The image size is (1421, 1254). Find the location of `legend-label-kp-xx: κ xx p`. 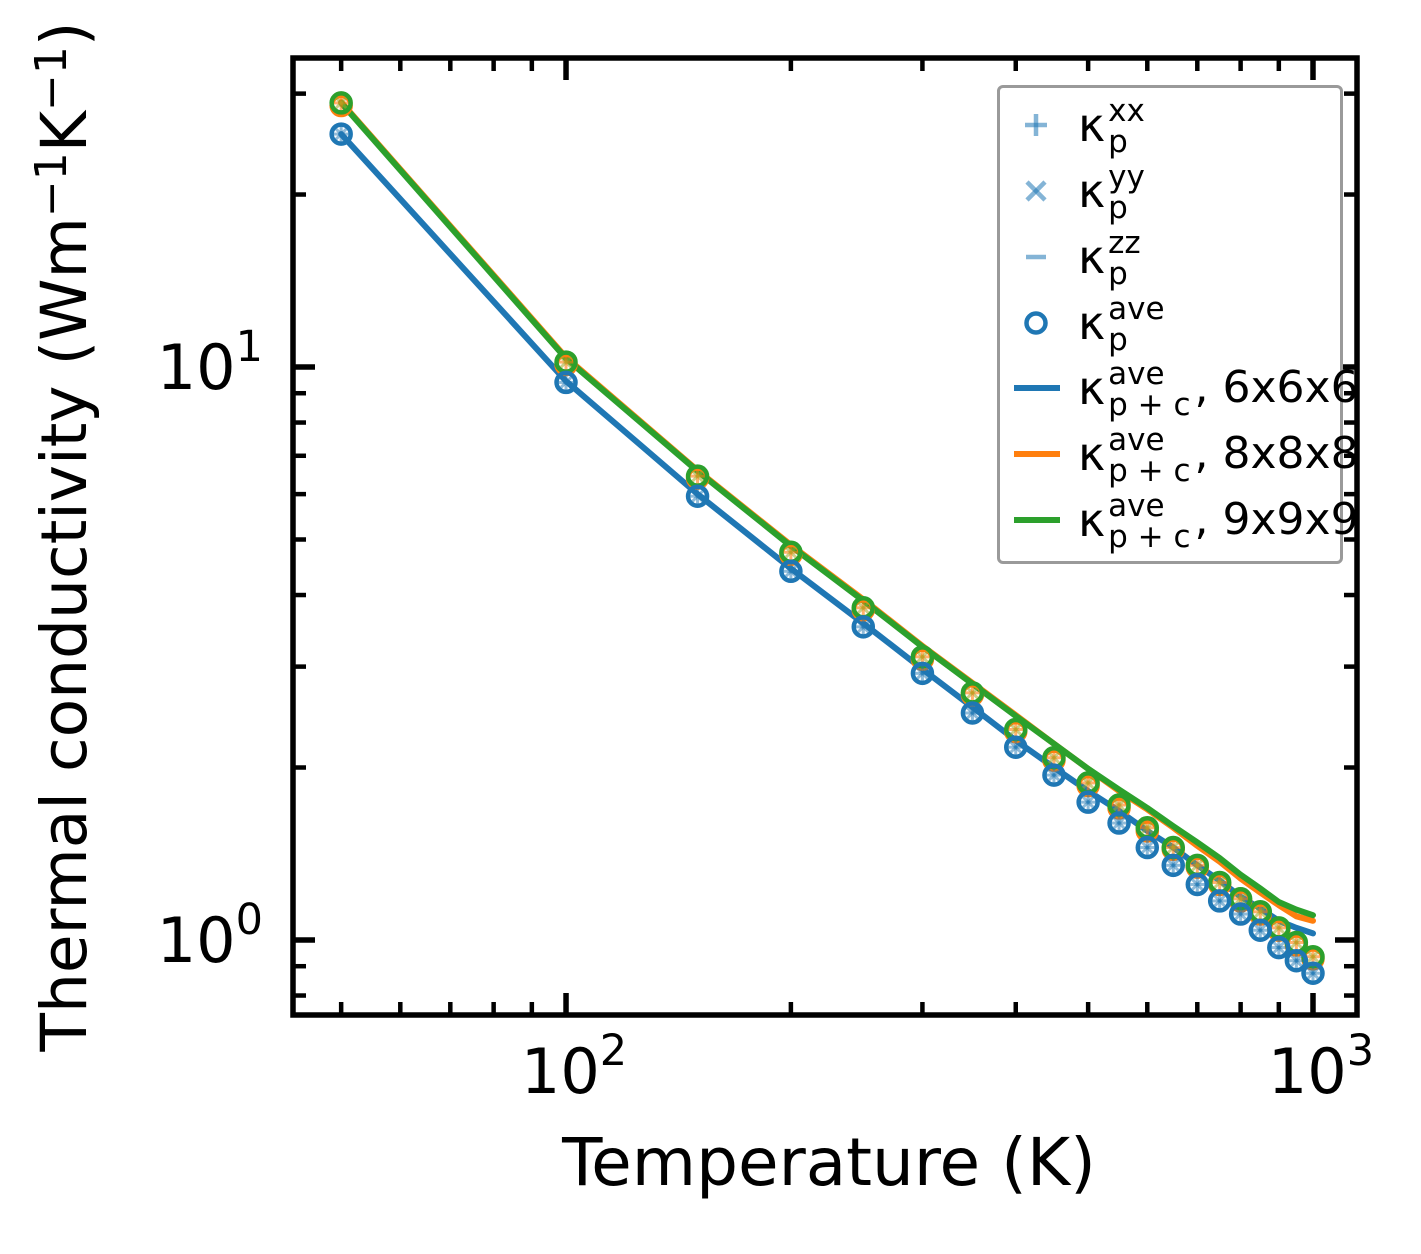

legend-label-kp-xx: κ xx p is located at coordinates (1111, 127).